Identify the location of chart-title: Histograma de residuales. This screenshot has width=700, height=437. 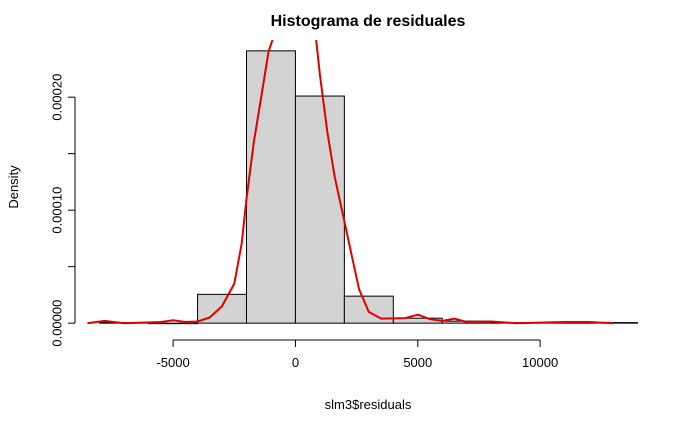
(368, 21).